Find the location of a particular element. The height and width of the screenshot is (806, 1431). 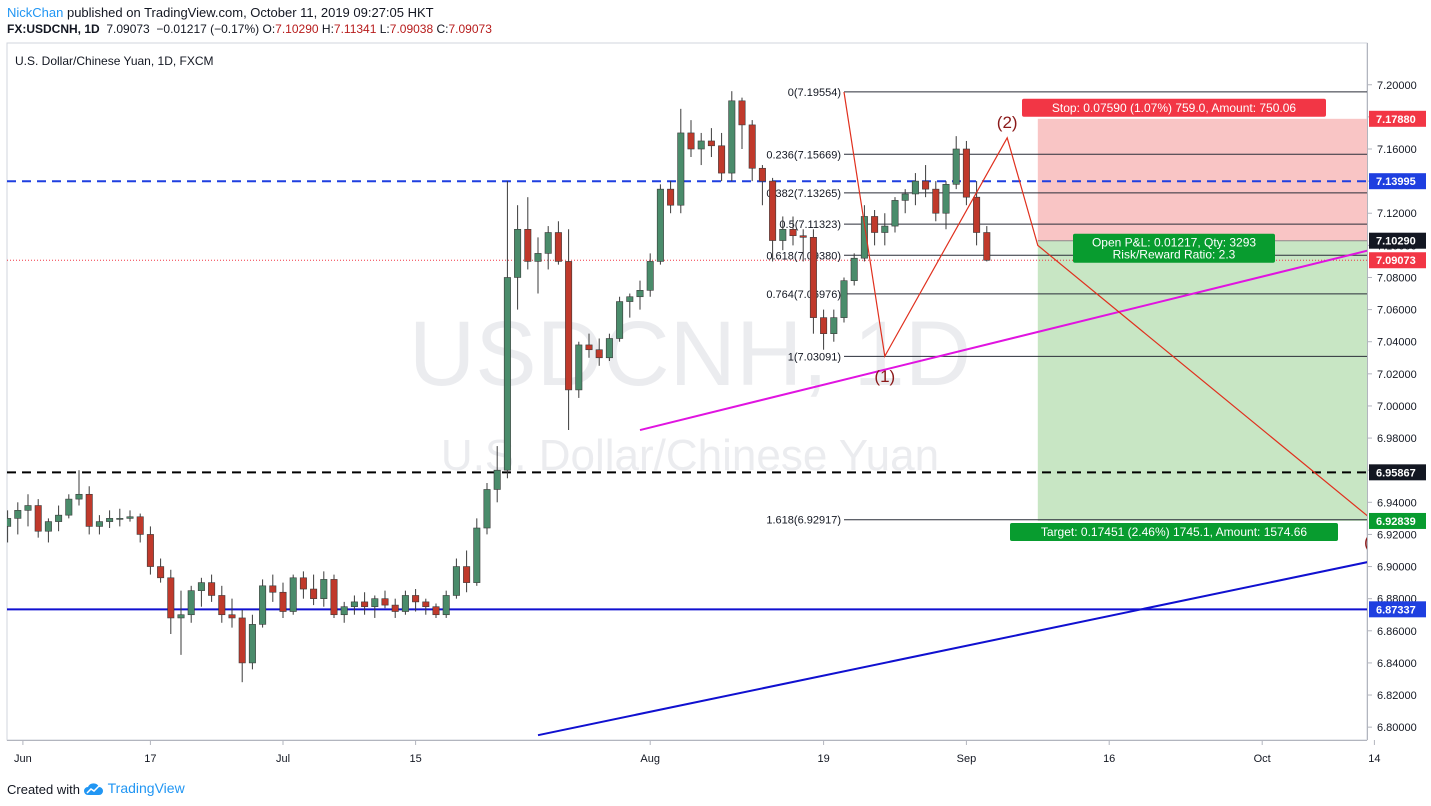

stop-loss-zone is located at coordinates (1202, 179).